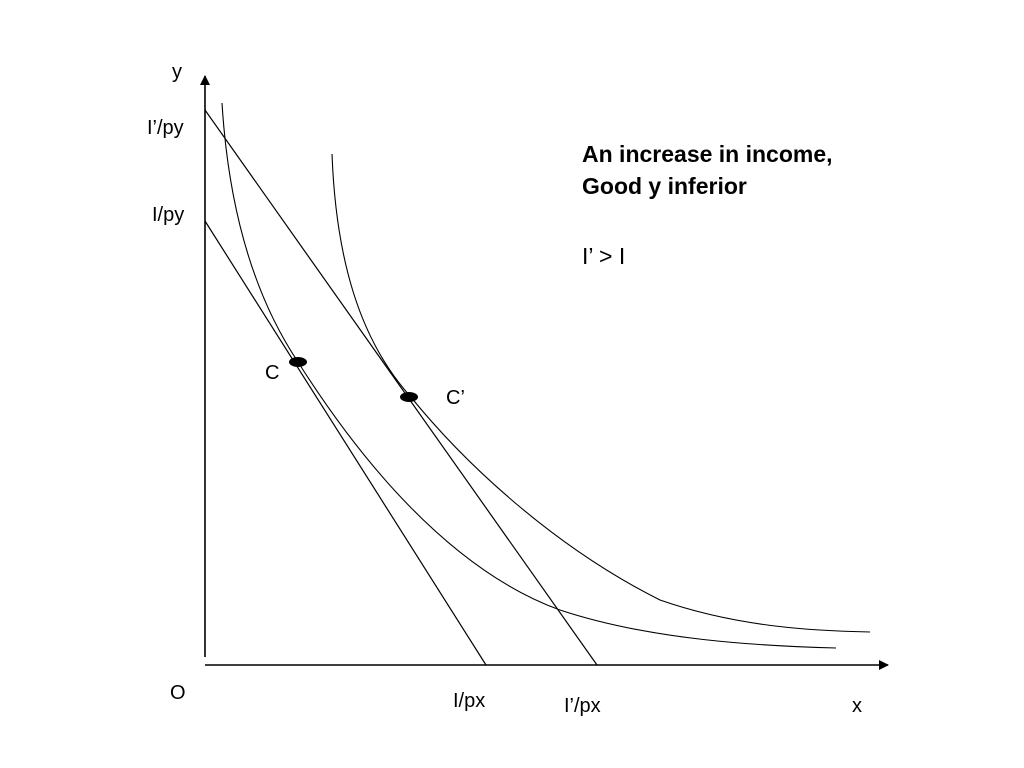 This screenshot has height=768, width=1024. What do you see at coordinates (409, 397) in the screenshot?
I see `tangency-point-c-prime` at bounding box center [409, 397].